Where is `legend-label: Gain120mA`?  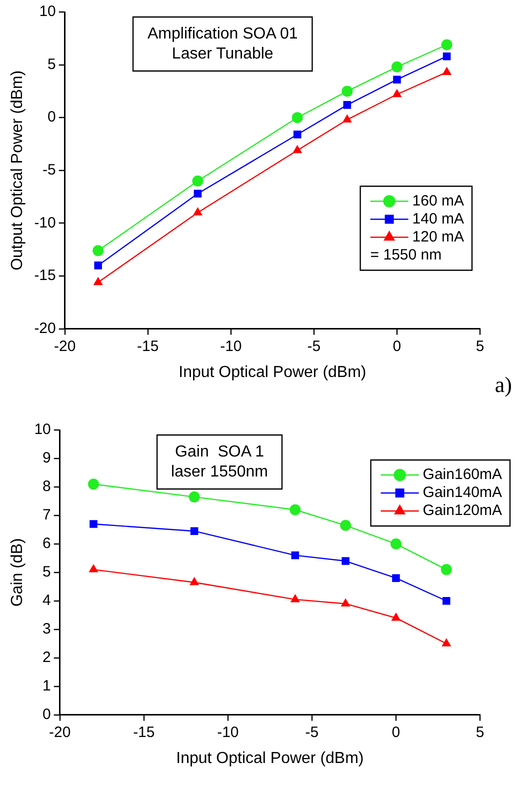
legend-label: Gain120mA is located at coordinates (462, 511).